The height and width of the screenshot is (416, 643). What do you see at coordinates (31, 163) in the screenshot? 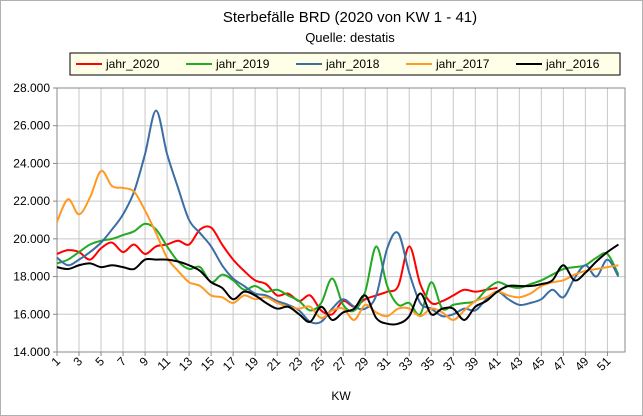
I see `y-tick-label: 24.000` at bounding box center [31, 163].